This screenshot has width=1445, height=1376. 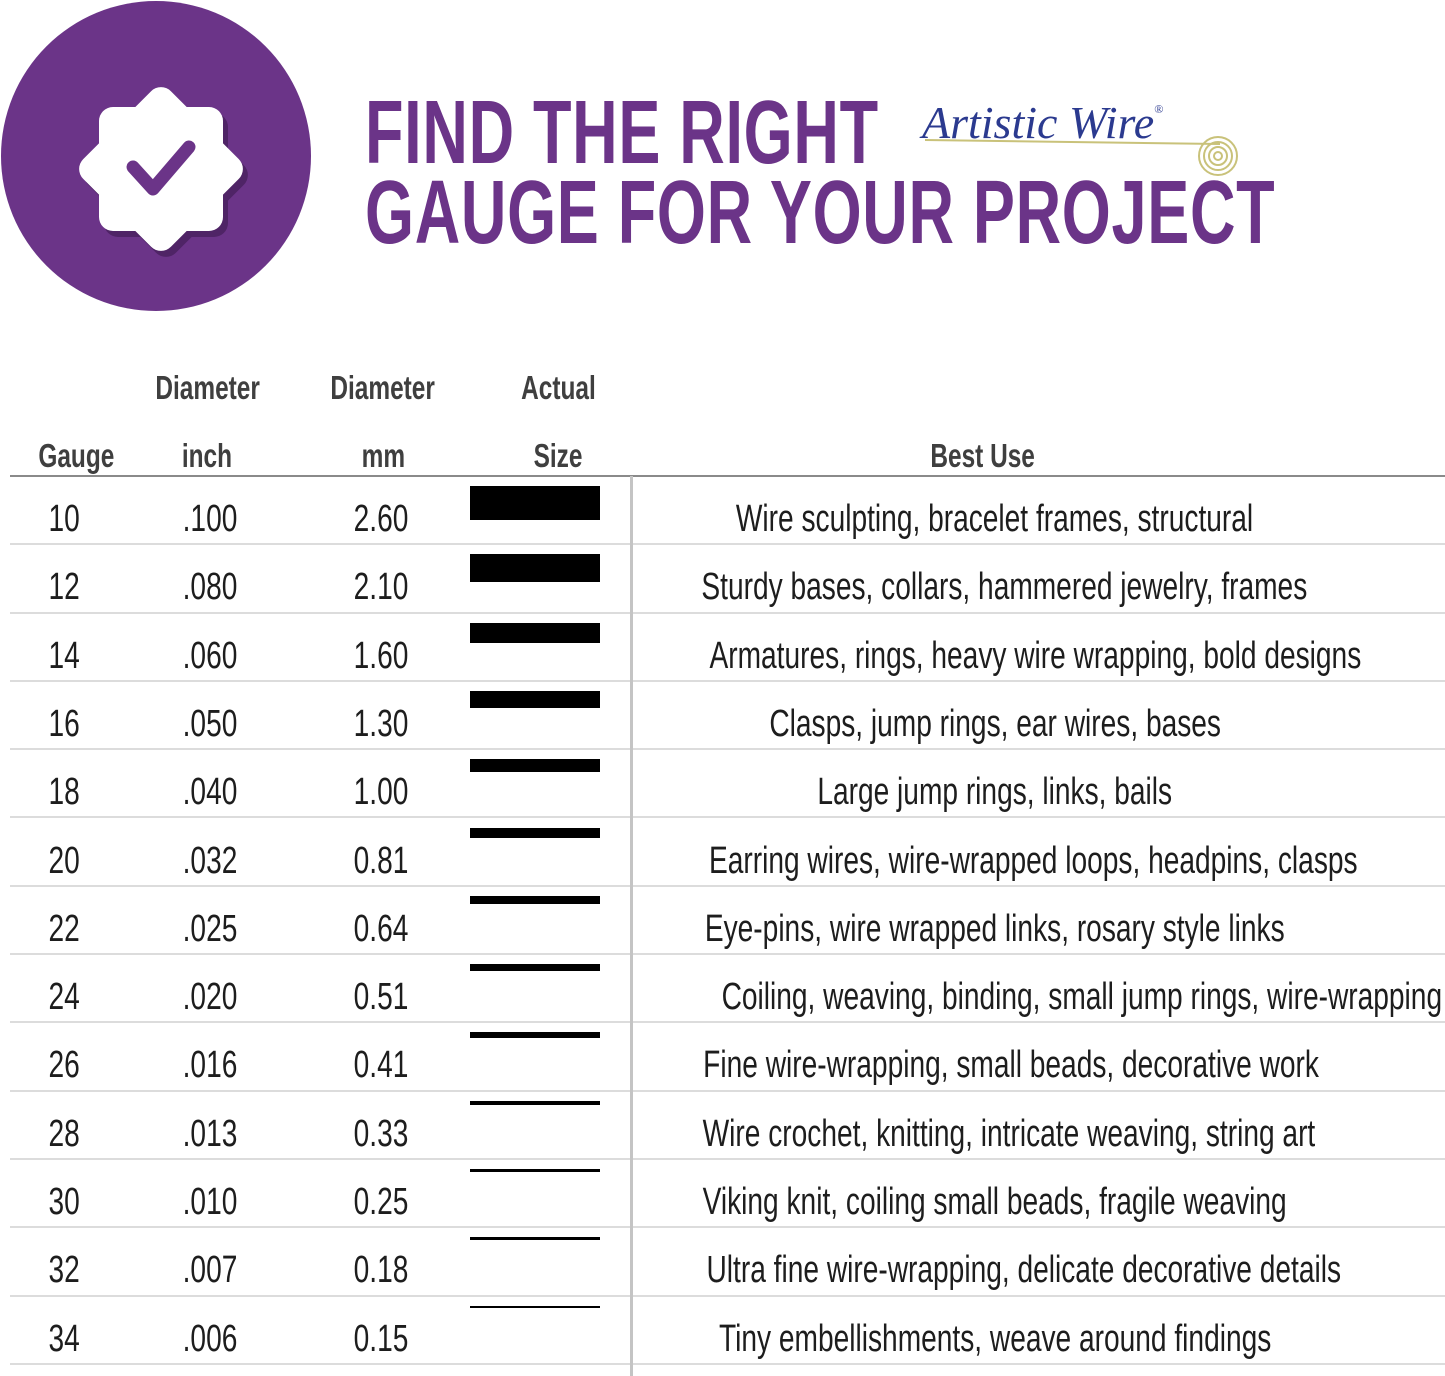 I want to click on mm-cell: 1.00, so click(x=381, y=792).